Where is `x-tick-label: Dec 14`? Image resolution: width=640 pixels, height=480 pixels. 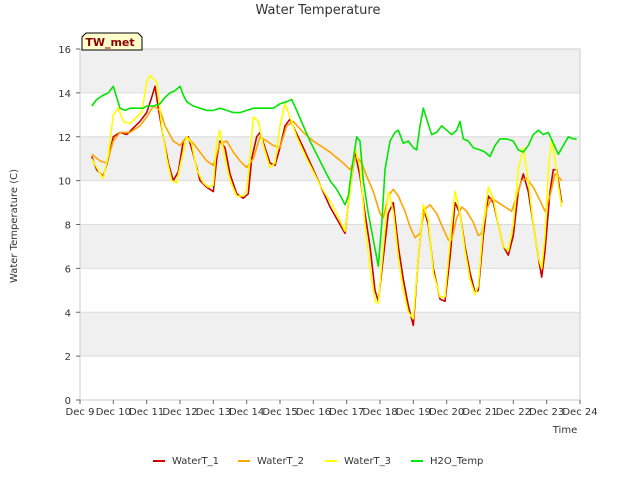
x-tick-label: Dec 14 is located at coordinates (246, 412).